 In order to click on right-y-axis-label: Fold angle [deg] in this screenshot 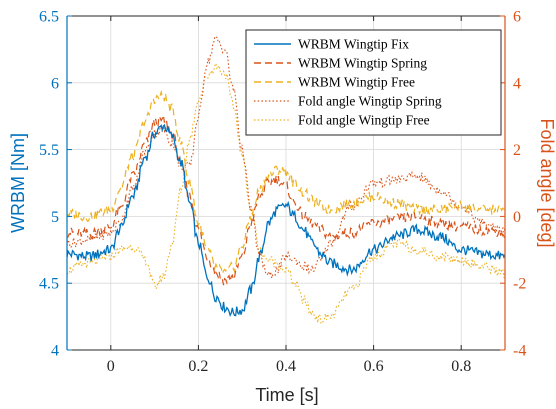, I will do `click(546, 182)`.